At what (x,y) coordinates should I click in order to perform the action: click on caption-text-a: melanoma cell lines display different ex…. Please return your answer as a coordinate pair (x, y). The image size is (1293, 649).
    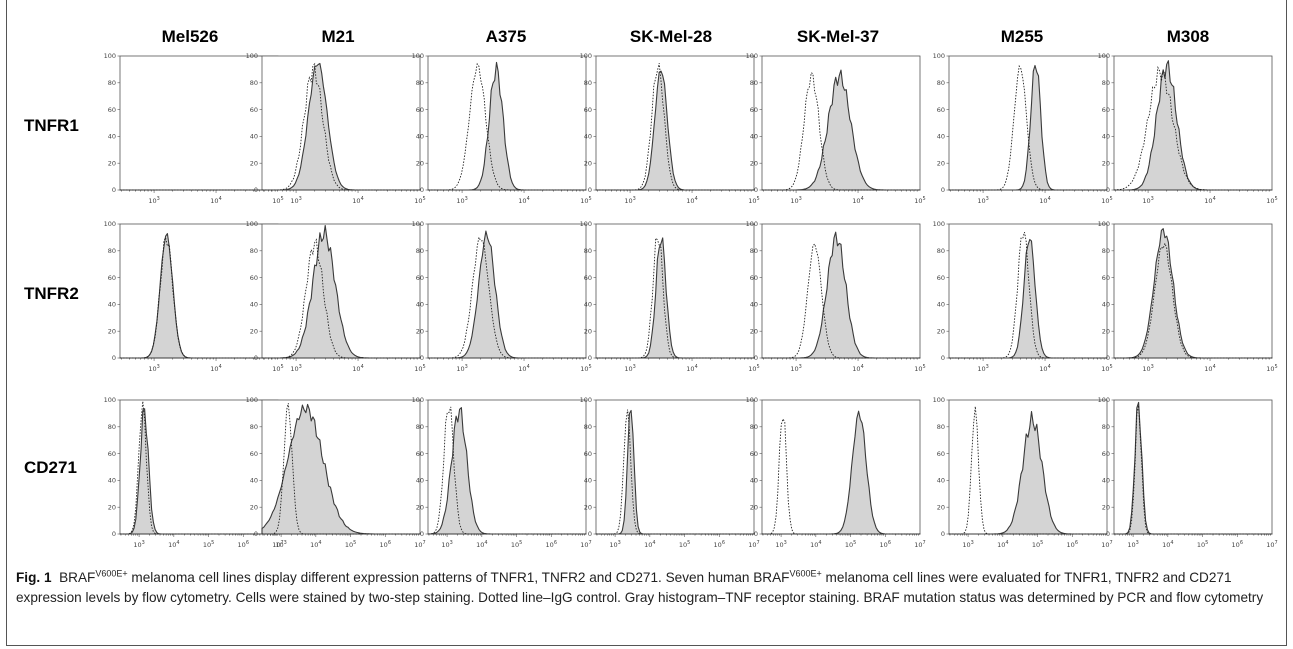
    Looking at the image, I should click on (458, 577).